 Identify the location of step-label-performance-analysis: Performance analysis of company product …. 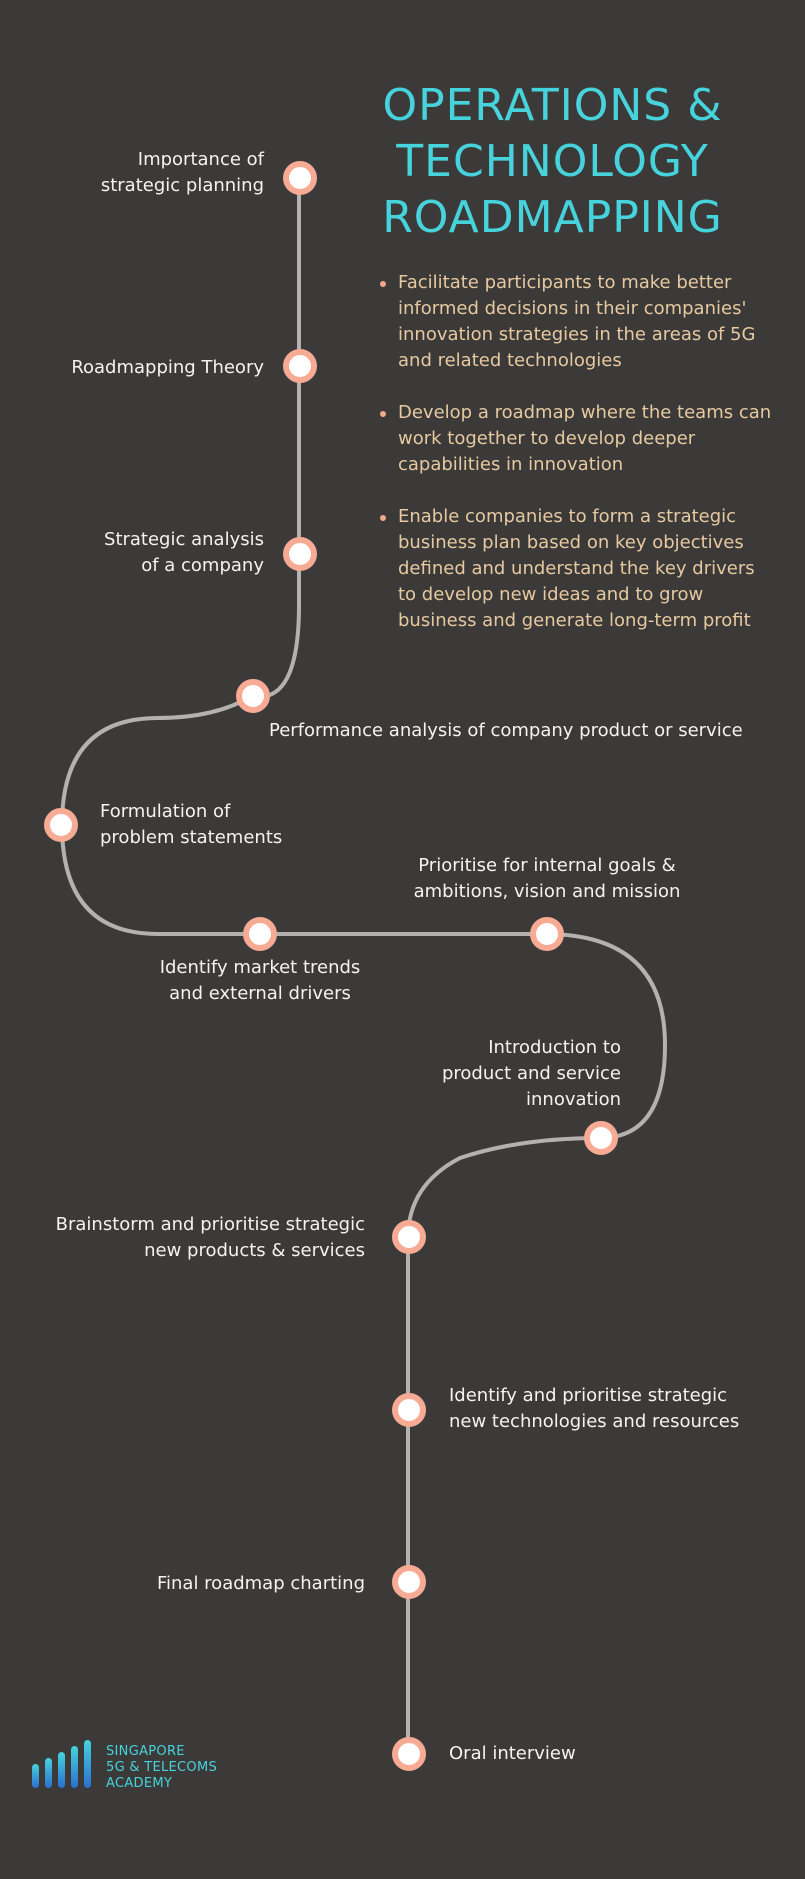
(506, 731).